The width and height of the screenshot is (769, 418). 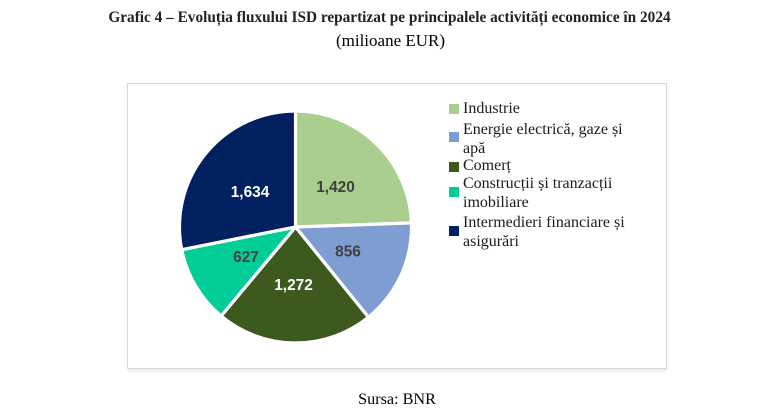 What do you see at coordinates (246, 257) in the screenshot?
I see `svg-text: 627` at bounding box center [246, 257].